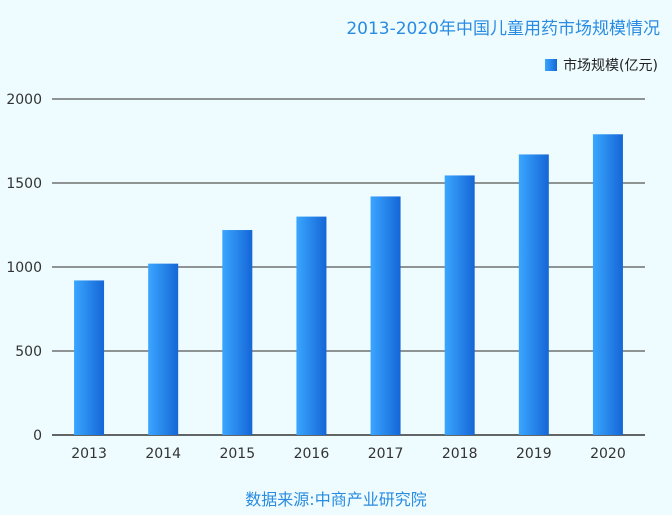 The width and height of the screenshot is (672, 515). Describe the element at coordinates (385, 315) in the screenshot. I see `bar-2017` at that location.